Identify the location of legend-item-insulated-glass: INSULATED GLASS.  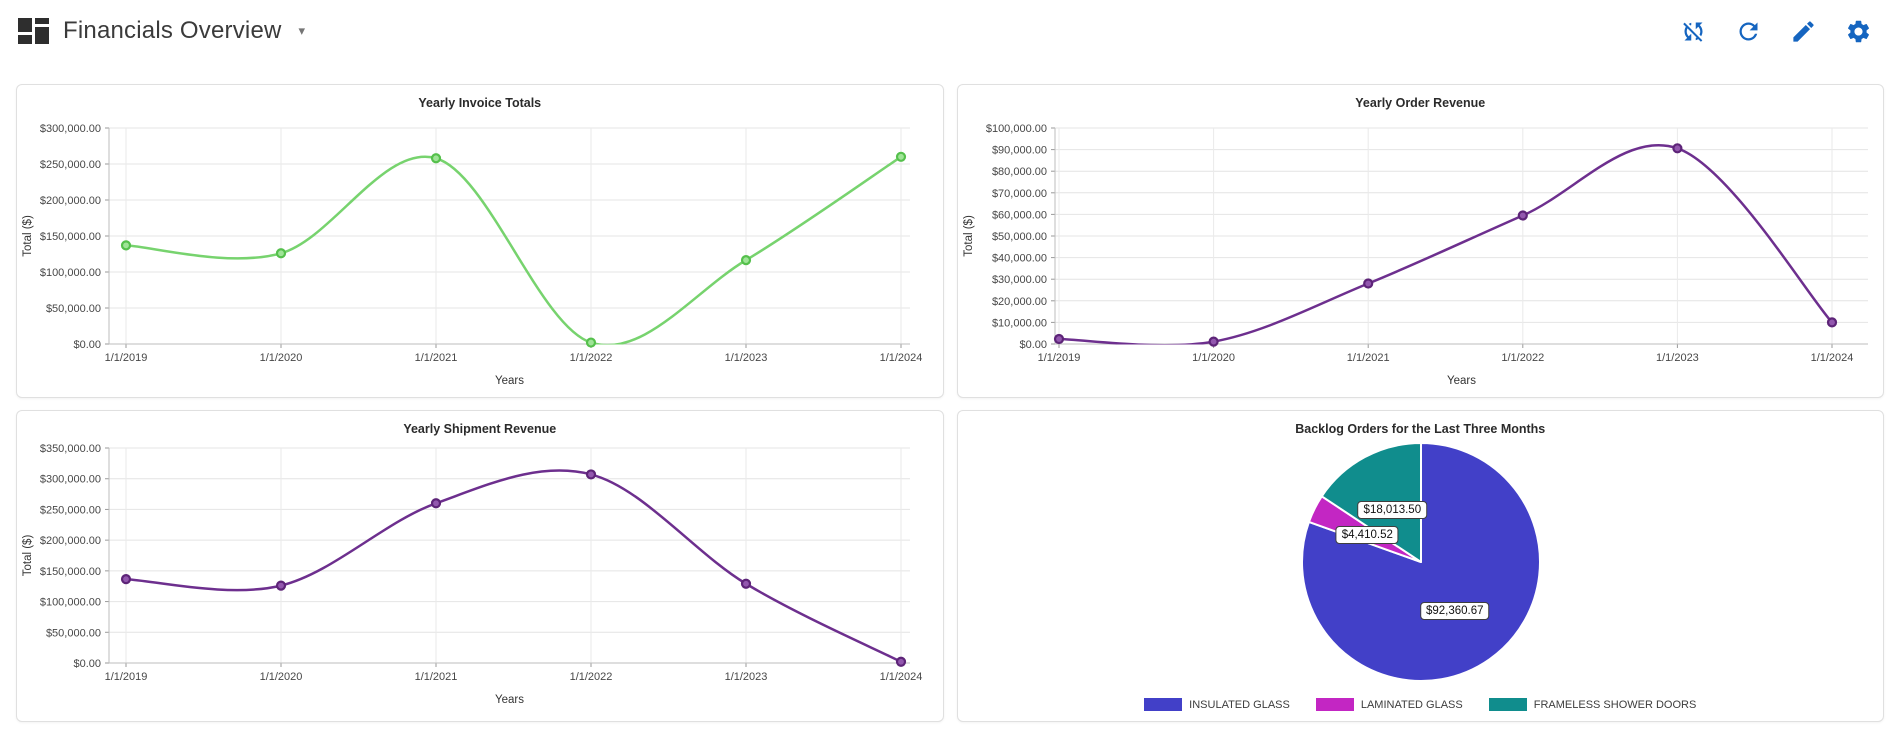
(1217, 704).